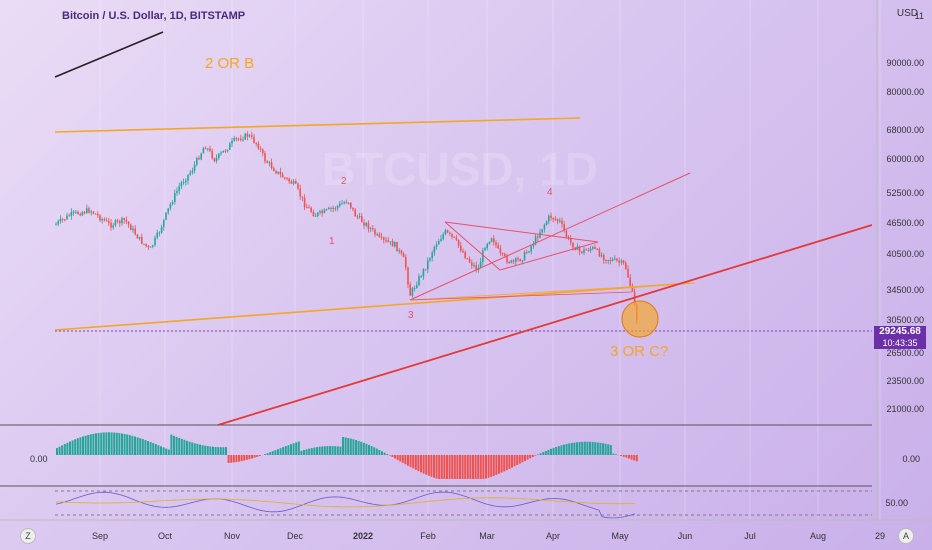  What do you see at coordinates (460, 169) in the screenshot?
I see `watermark: BTCUSD, 1D` at bounding box center [460, 169].